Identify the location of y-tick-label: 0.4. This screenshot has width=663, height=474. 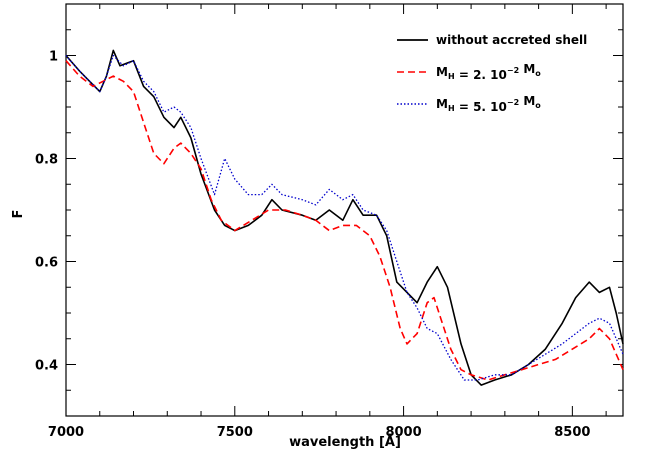
(46, 366).